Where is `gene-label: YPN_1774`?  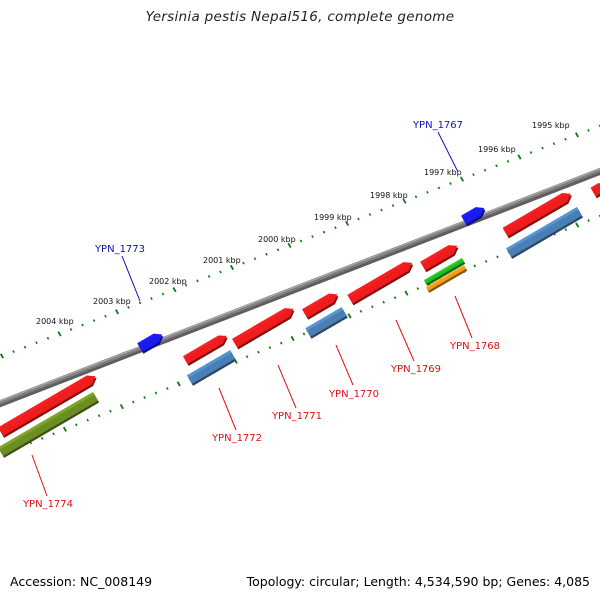 gene-label: YPN_1774 is located at coordinates (47, 504).